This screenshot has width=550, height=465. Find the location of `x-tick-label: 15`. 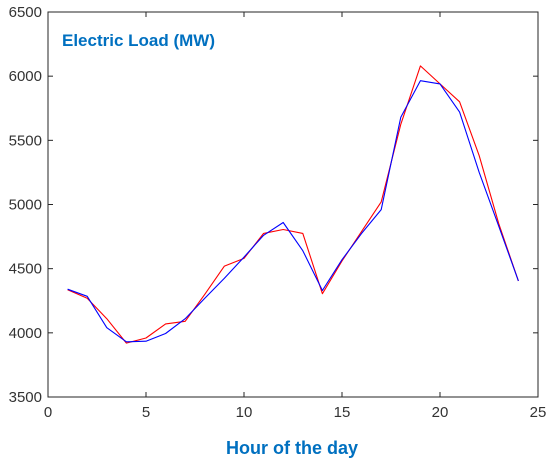

x-tick-label: 15 is located at coordinates (342, 412).